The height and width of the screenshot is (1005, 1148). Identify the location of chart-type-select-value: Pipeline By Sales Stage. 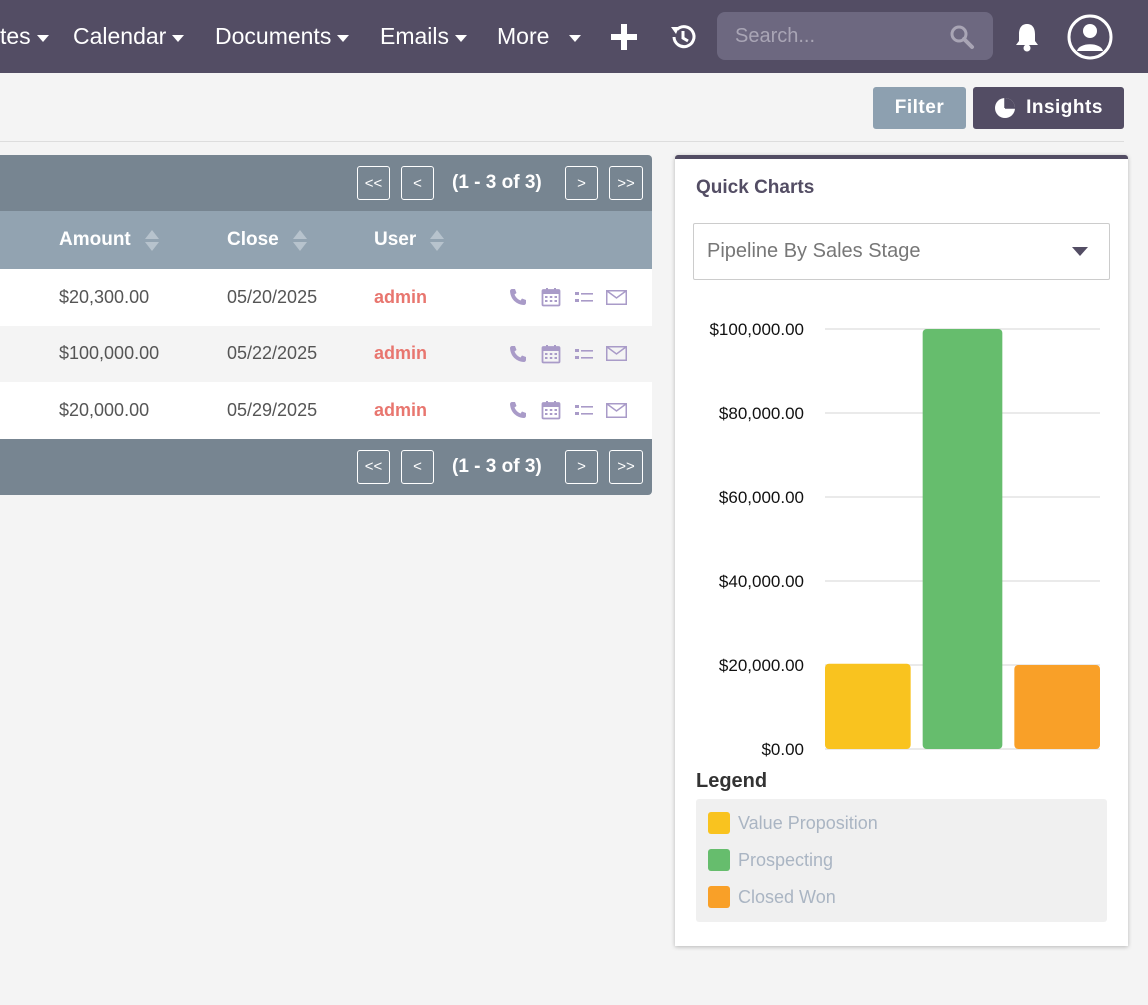
(814, 251).